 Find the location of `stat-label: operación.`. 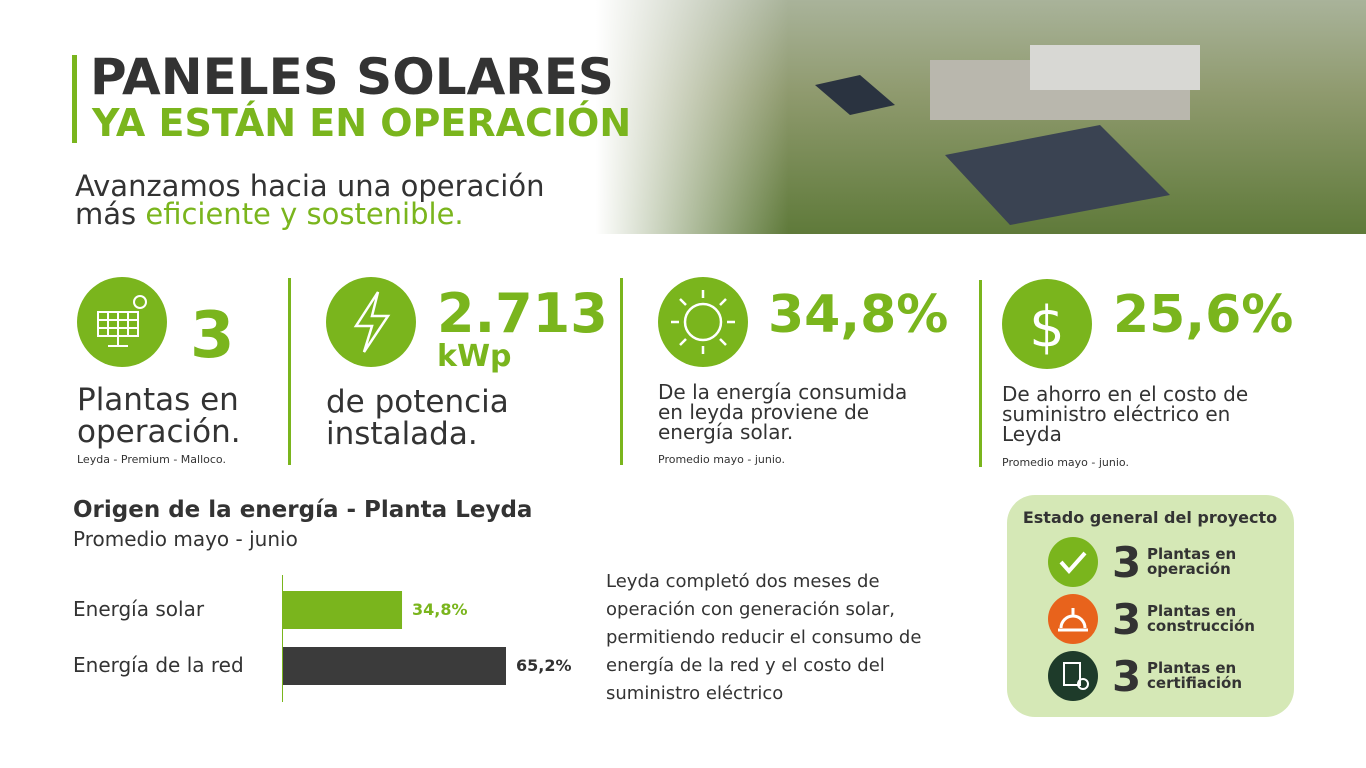

stat-label: operación. is located at coordinates (159, 432).